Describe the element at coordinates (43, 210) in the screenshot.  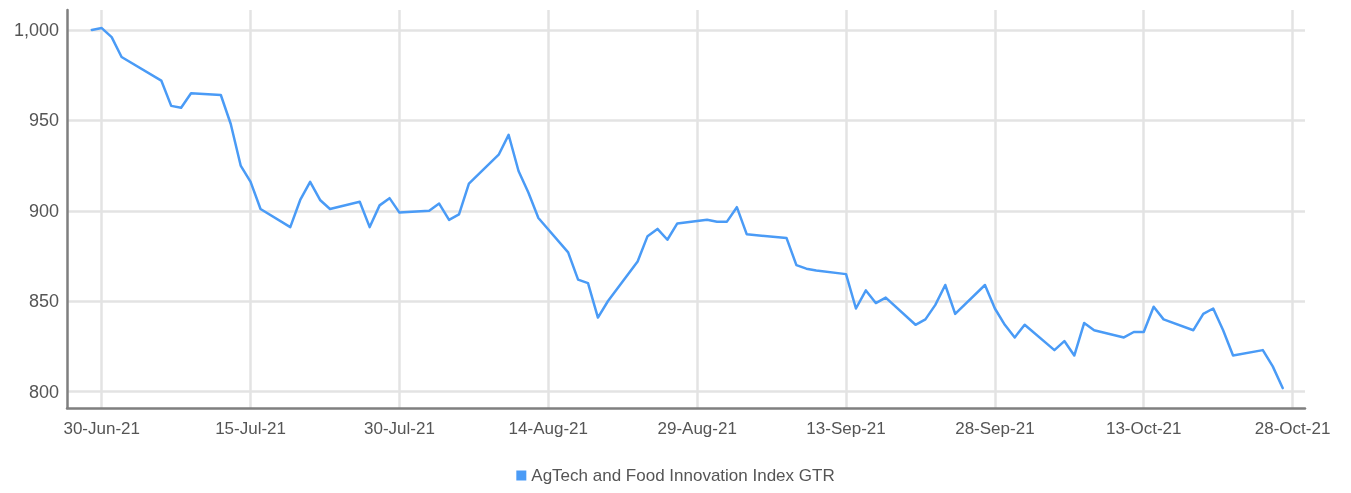
I see `y-tick-label: 900` at that location.